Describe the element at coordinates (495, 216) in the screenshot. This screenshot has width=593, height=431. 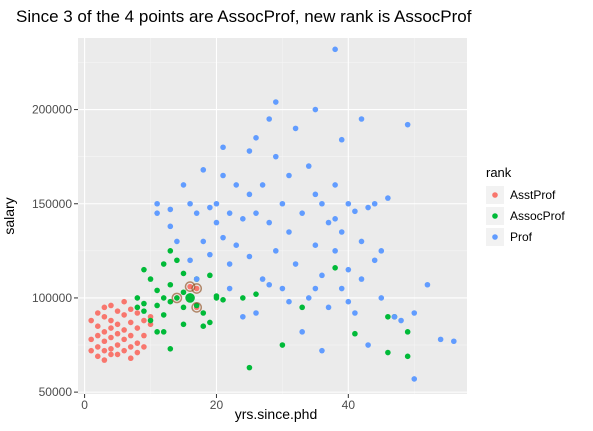
I see `legend-key-assocprof` at that location.